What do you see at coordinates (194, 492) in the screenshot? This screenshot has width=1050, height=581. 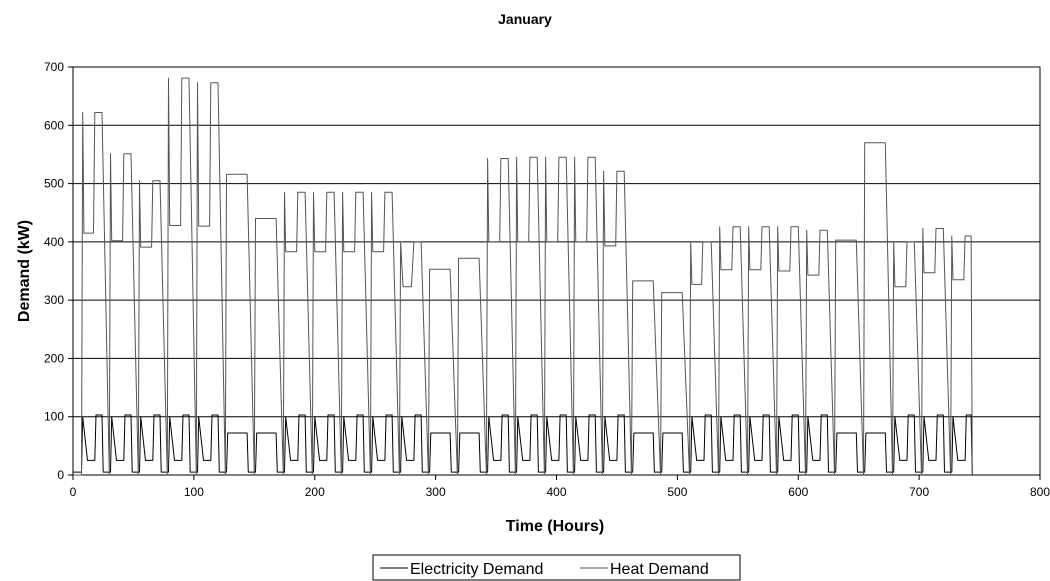 I see `x-tick-label: 100` at bounding box center [194, 492].